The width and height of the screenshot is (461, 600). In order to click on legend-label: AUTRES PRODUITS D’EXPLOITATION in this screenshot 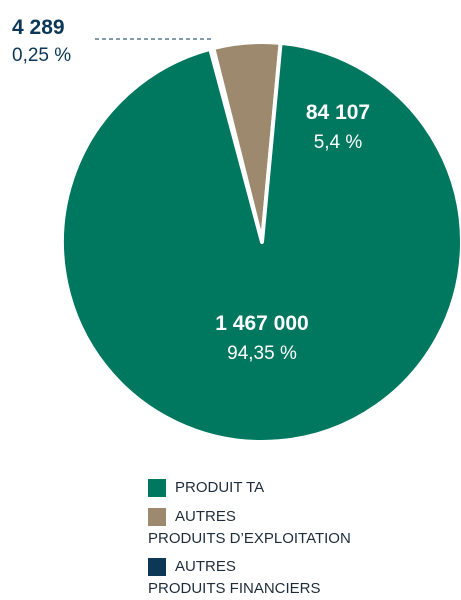, I will do `click(249, 527)`.